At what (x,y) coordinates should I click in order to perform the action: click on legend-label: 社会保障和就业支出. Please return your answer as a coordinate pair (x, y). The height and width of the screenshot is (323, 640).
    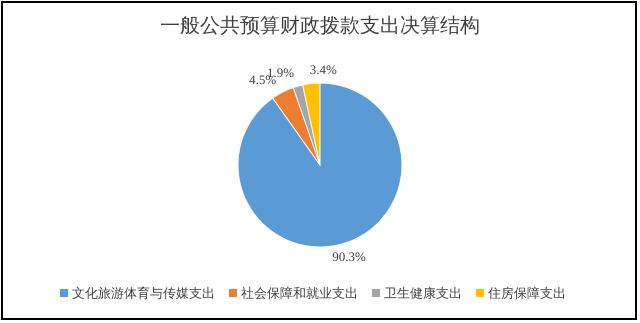
    Looking at the image, I should click on (299, 293).